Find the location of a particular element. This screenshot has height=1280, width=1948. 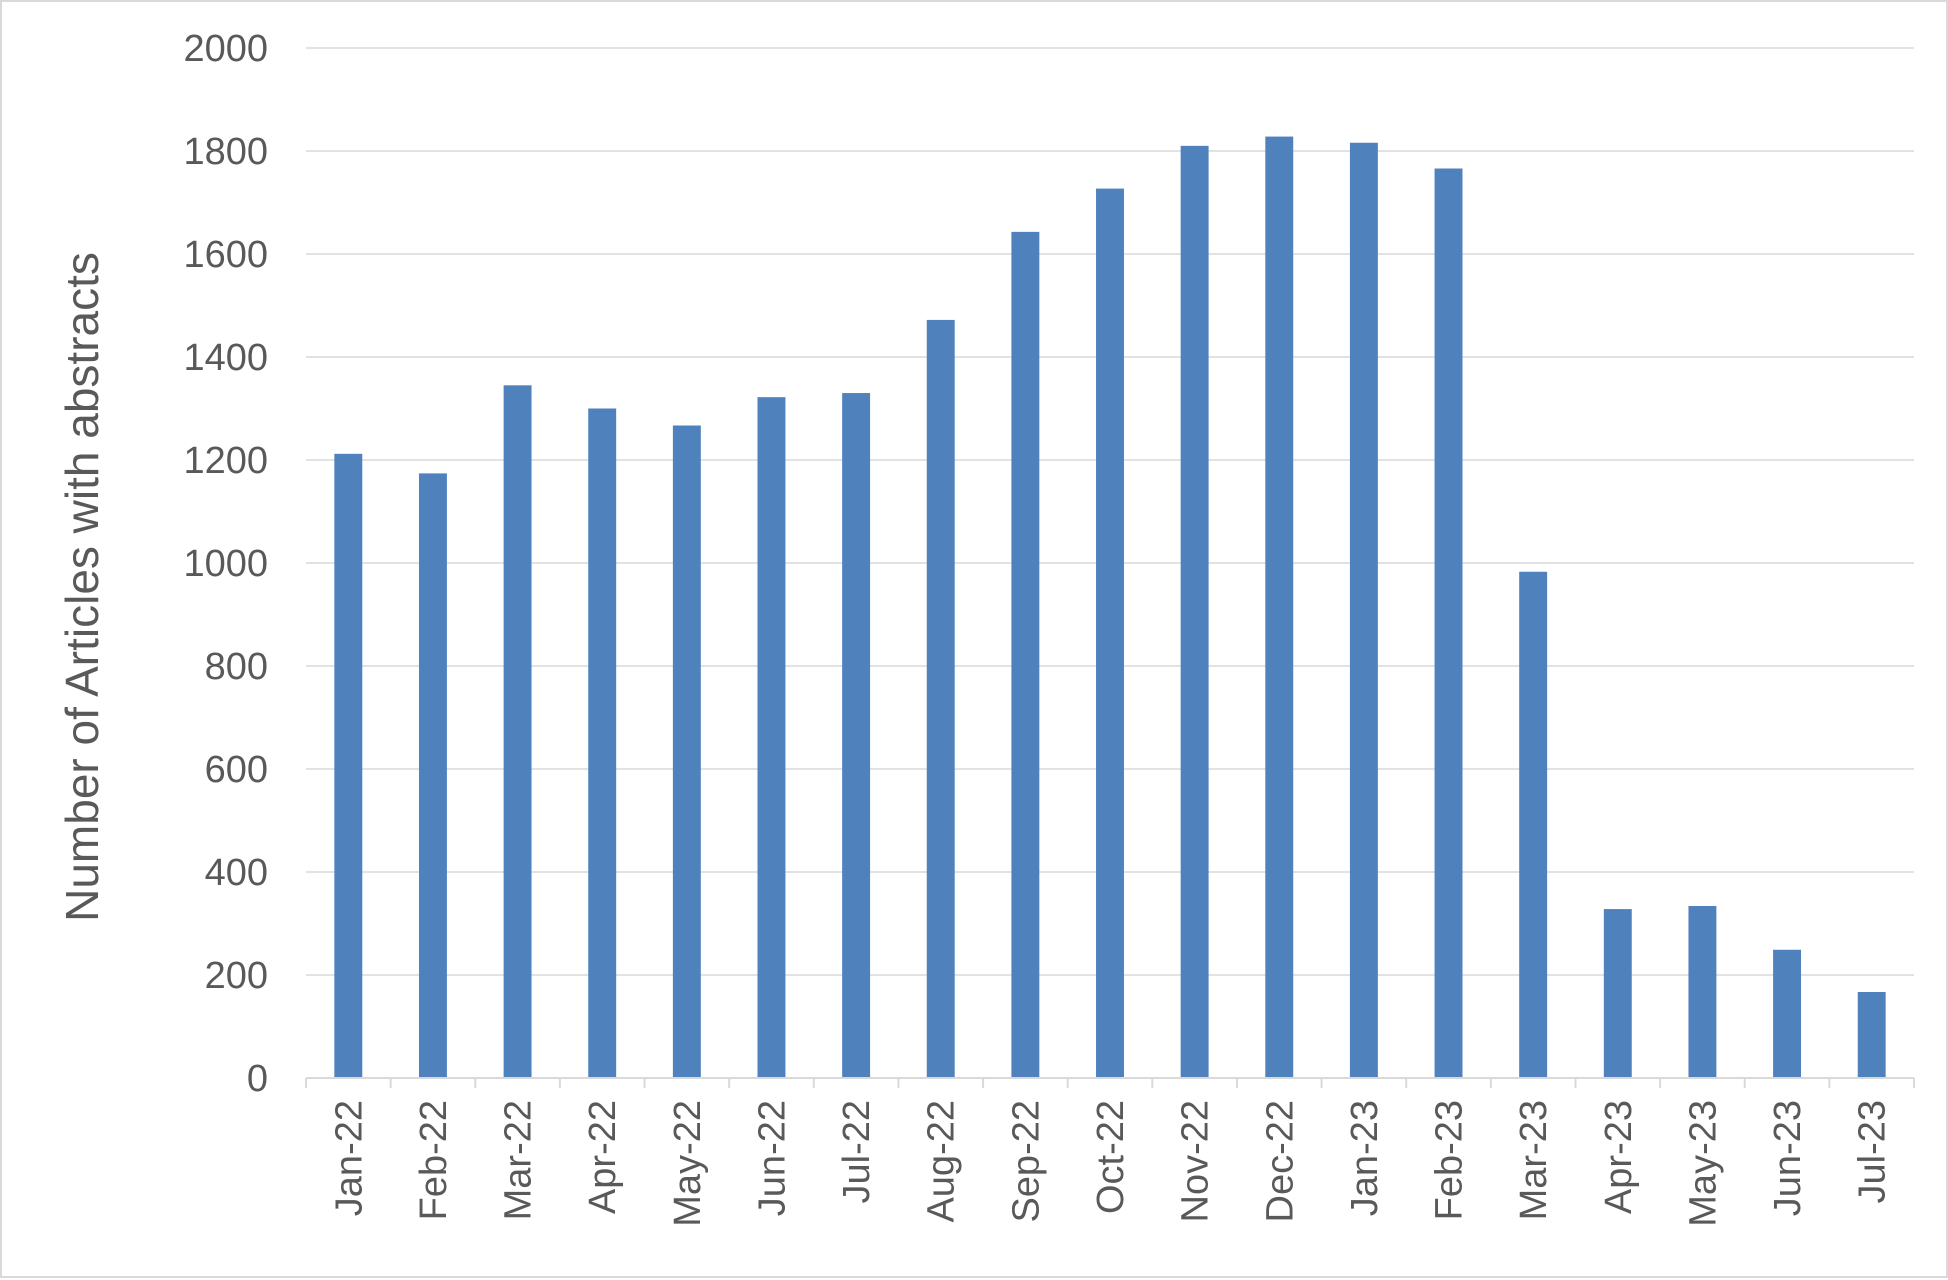

x-tick-label: May-23 is located at coordinates (1703, 1163).